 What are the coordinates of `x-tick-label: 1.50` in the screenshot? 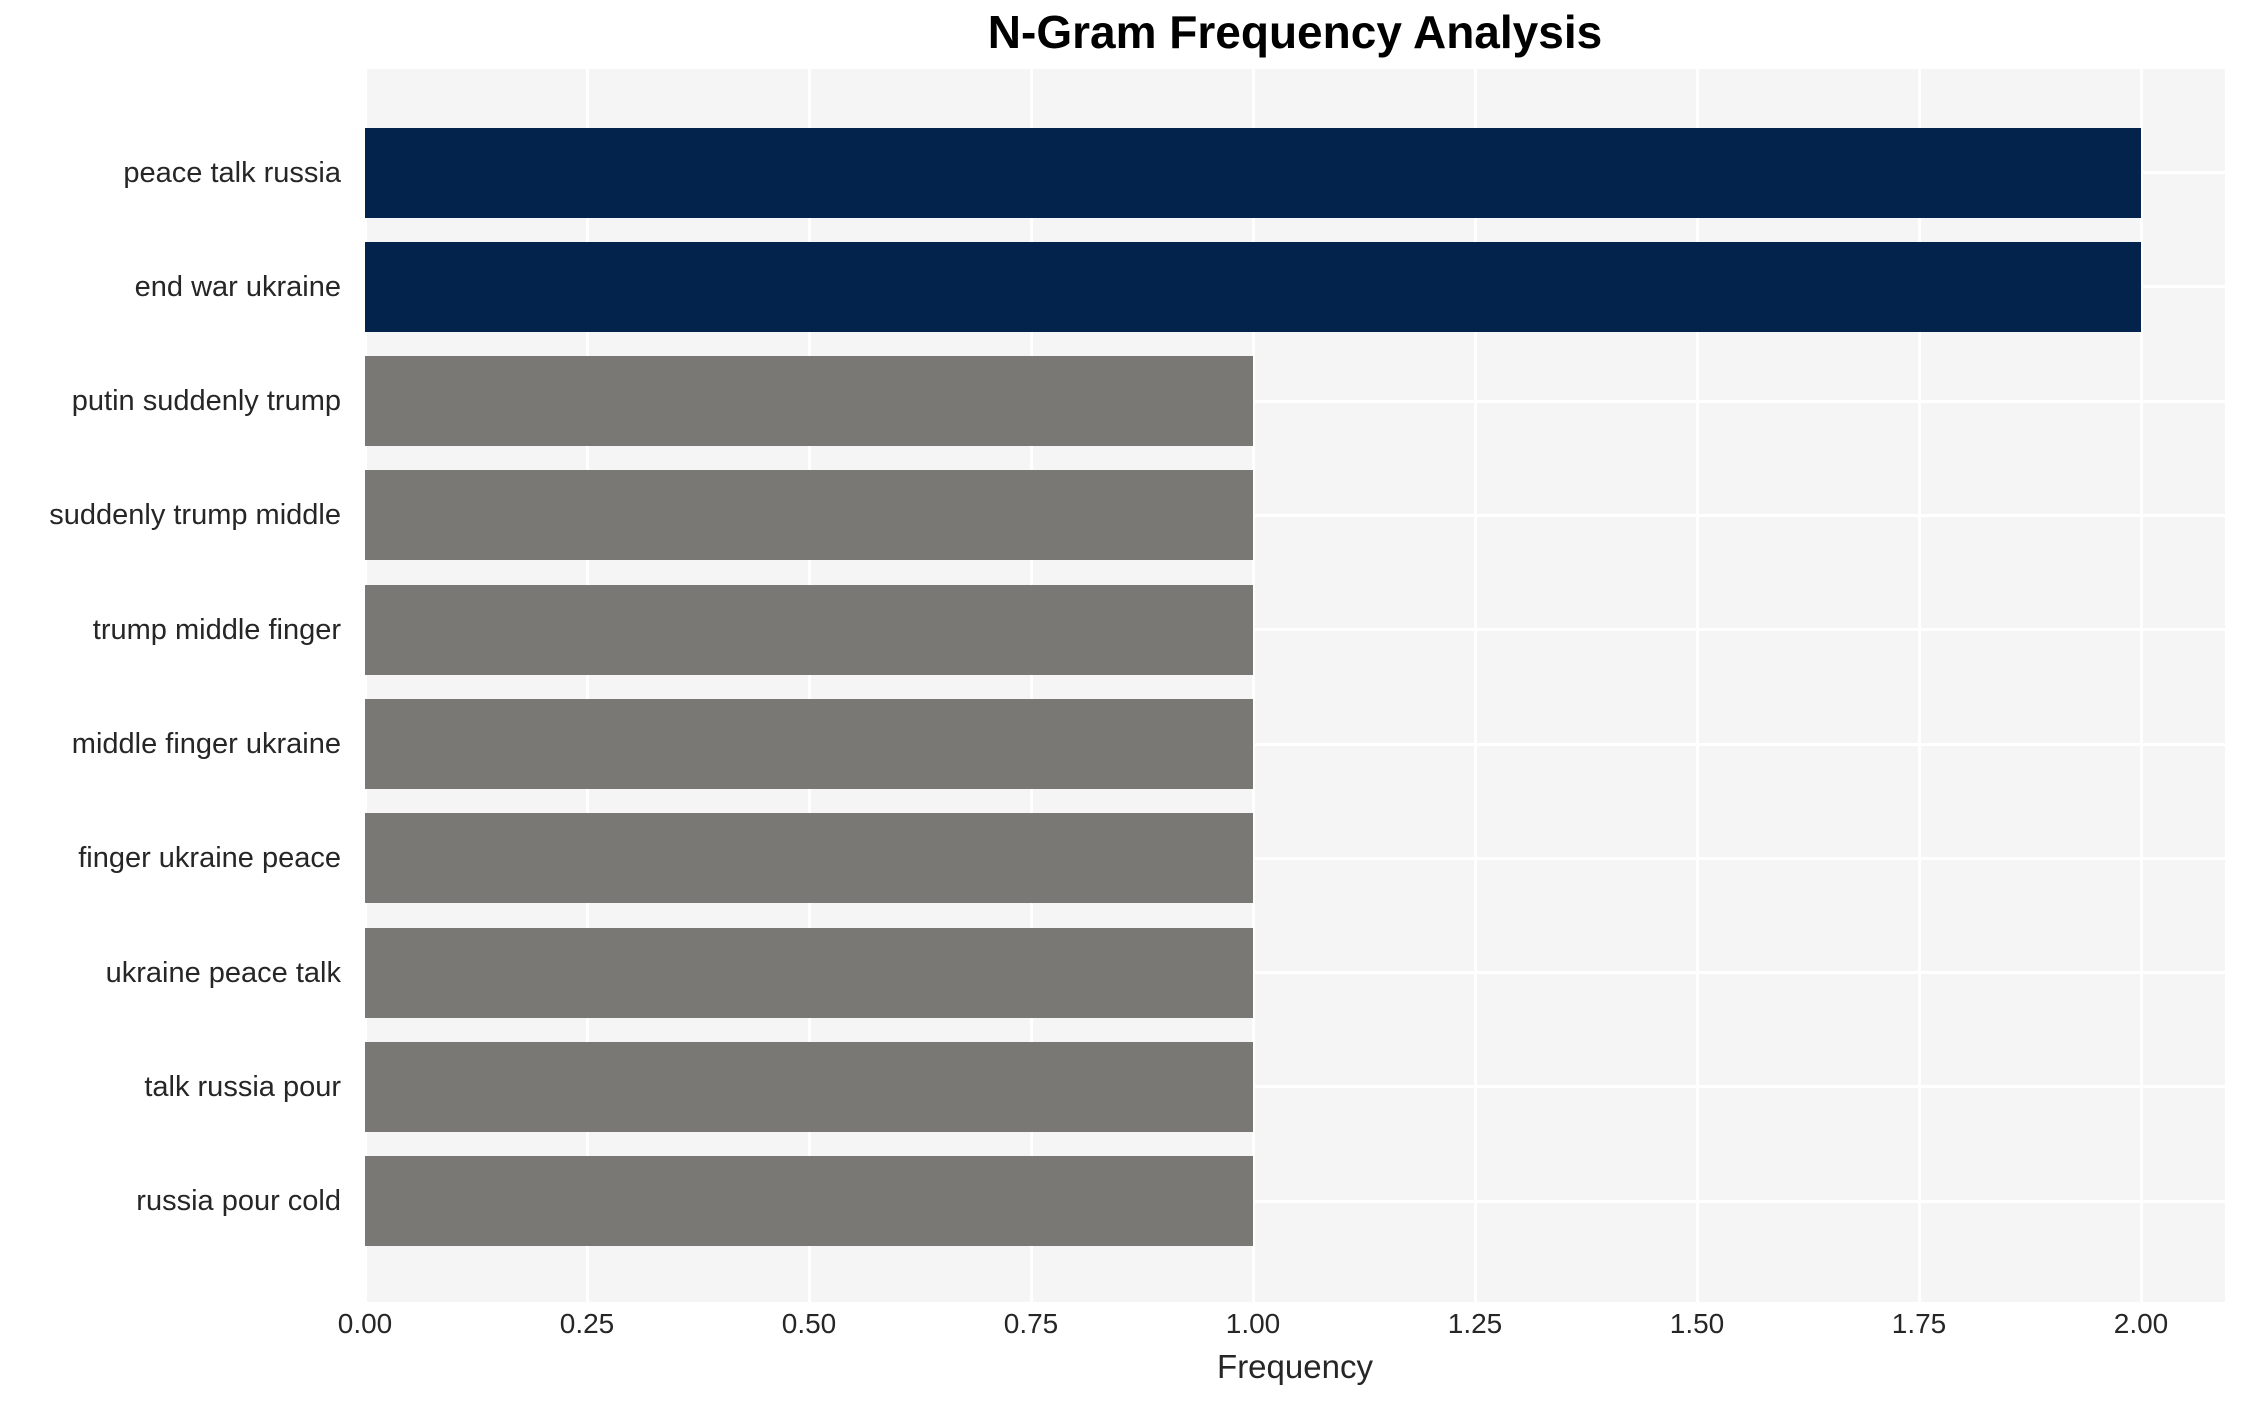 It's located at (1697, 1323).